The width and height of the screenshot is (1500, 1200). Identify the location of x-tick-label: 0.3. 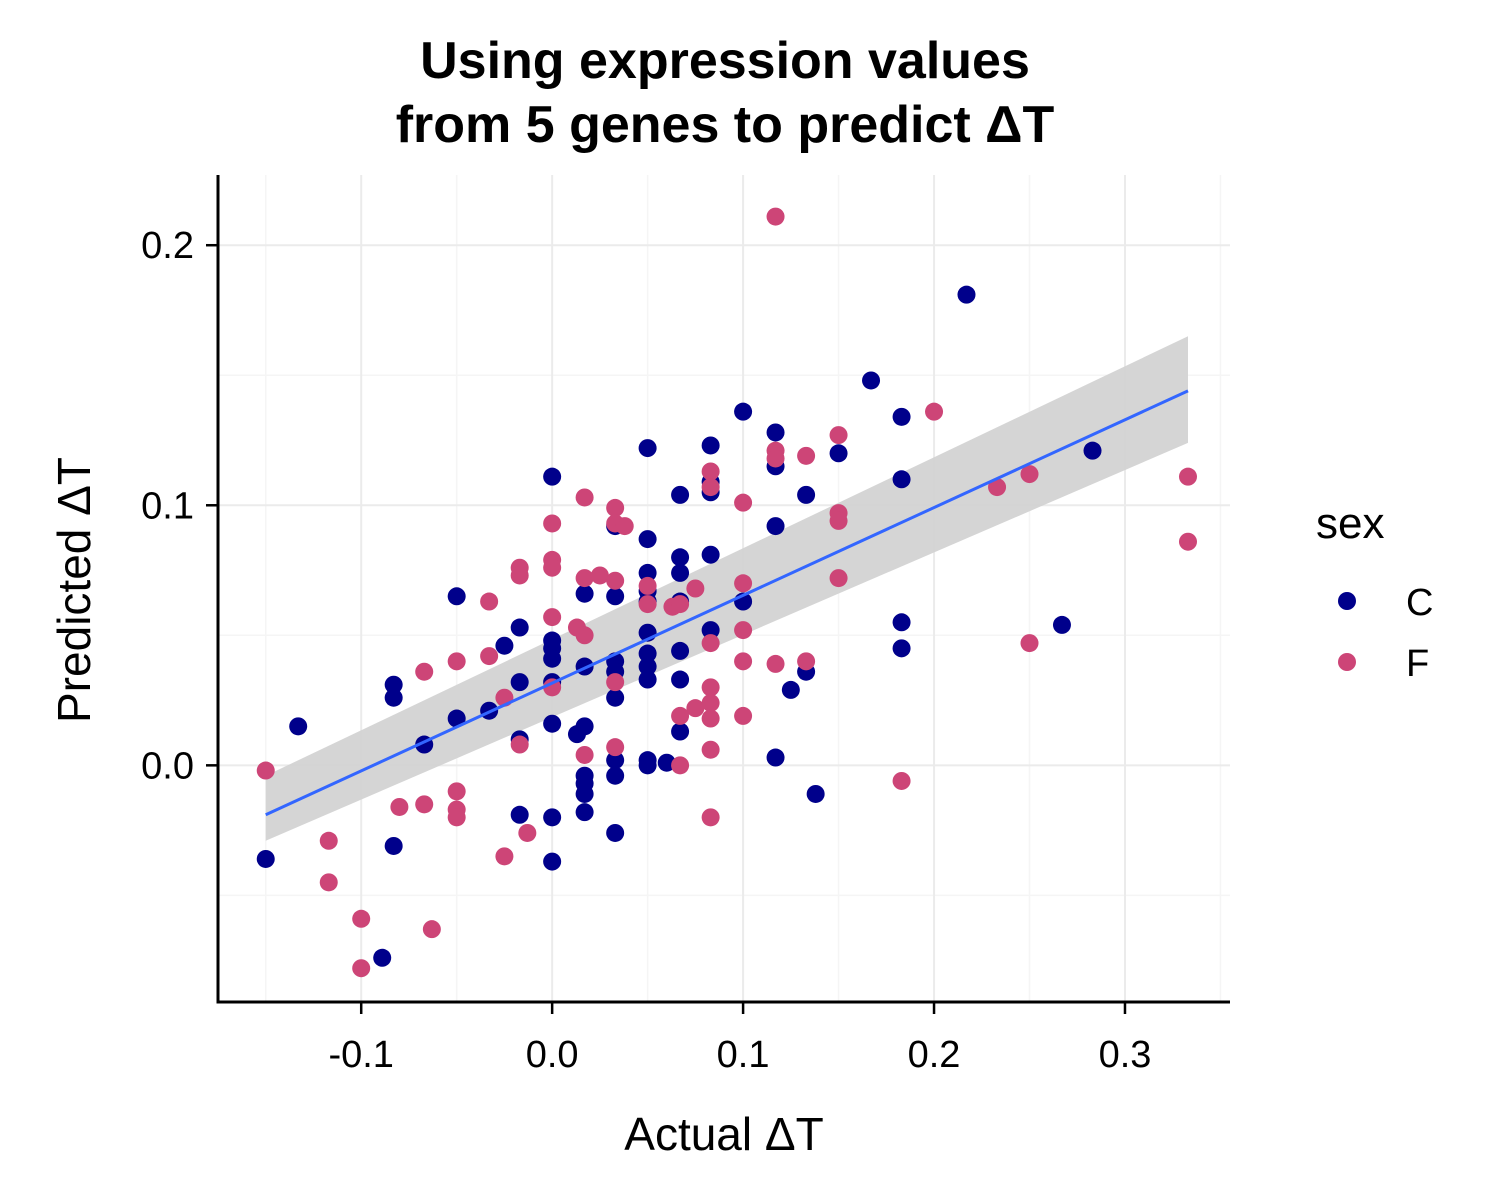
(1125, 1055).